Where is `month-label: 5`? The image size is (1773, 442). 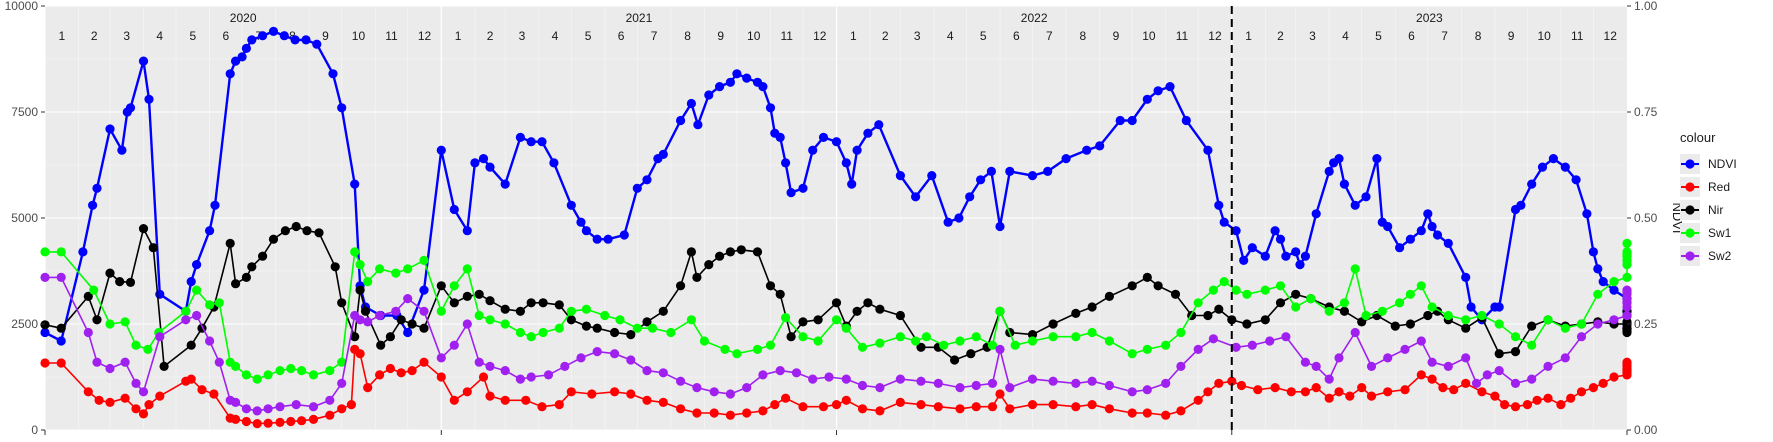 month-label: 5 is located at coordinates (588, 36).